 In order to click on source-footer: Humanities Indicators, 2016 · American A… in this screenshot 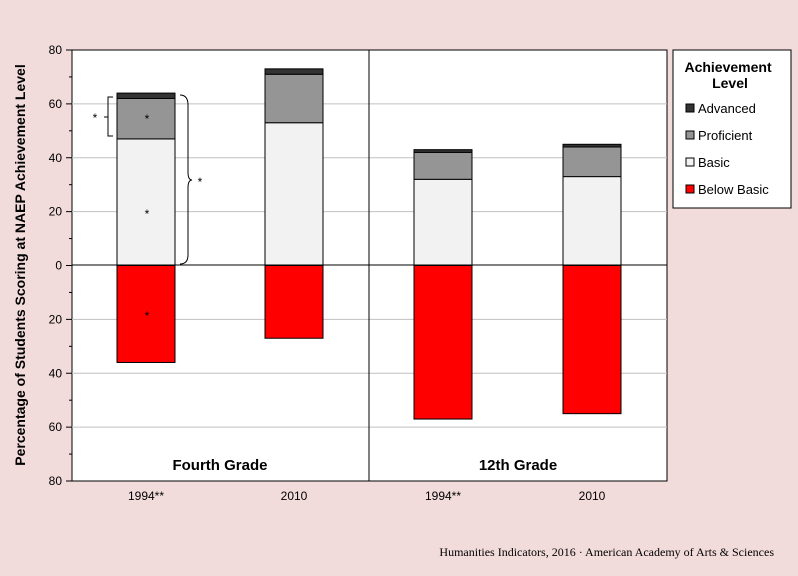, I will do `click(606, 552)`.